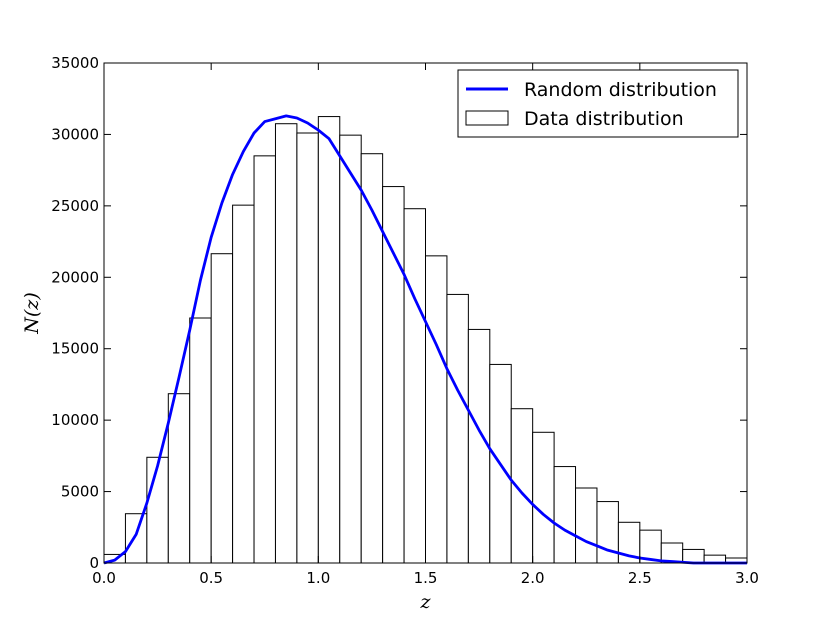 Image resolution: width=830 pixels, height=626 pixels. I want to click on y-tick-label: 25000, so click(75, 206).